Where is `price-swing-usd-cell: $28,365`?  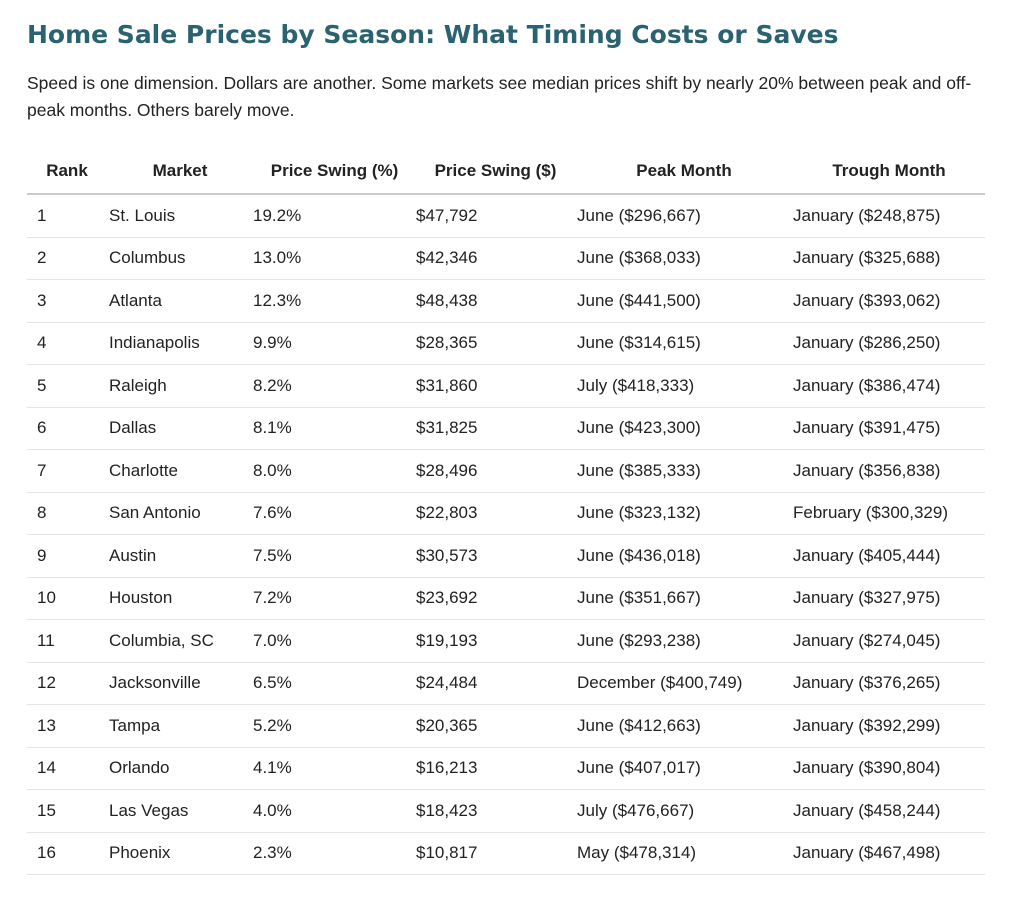
price-swing-usd-cell: $28,365 is located at coordinates (495, 343).